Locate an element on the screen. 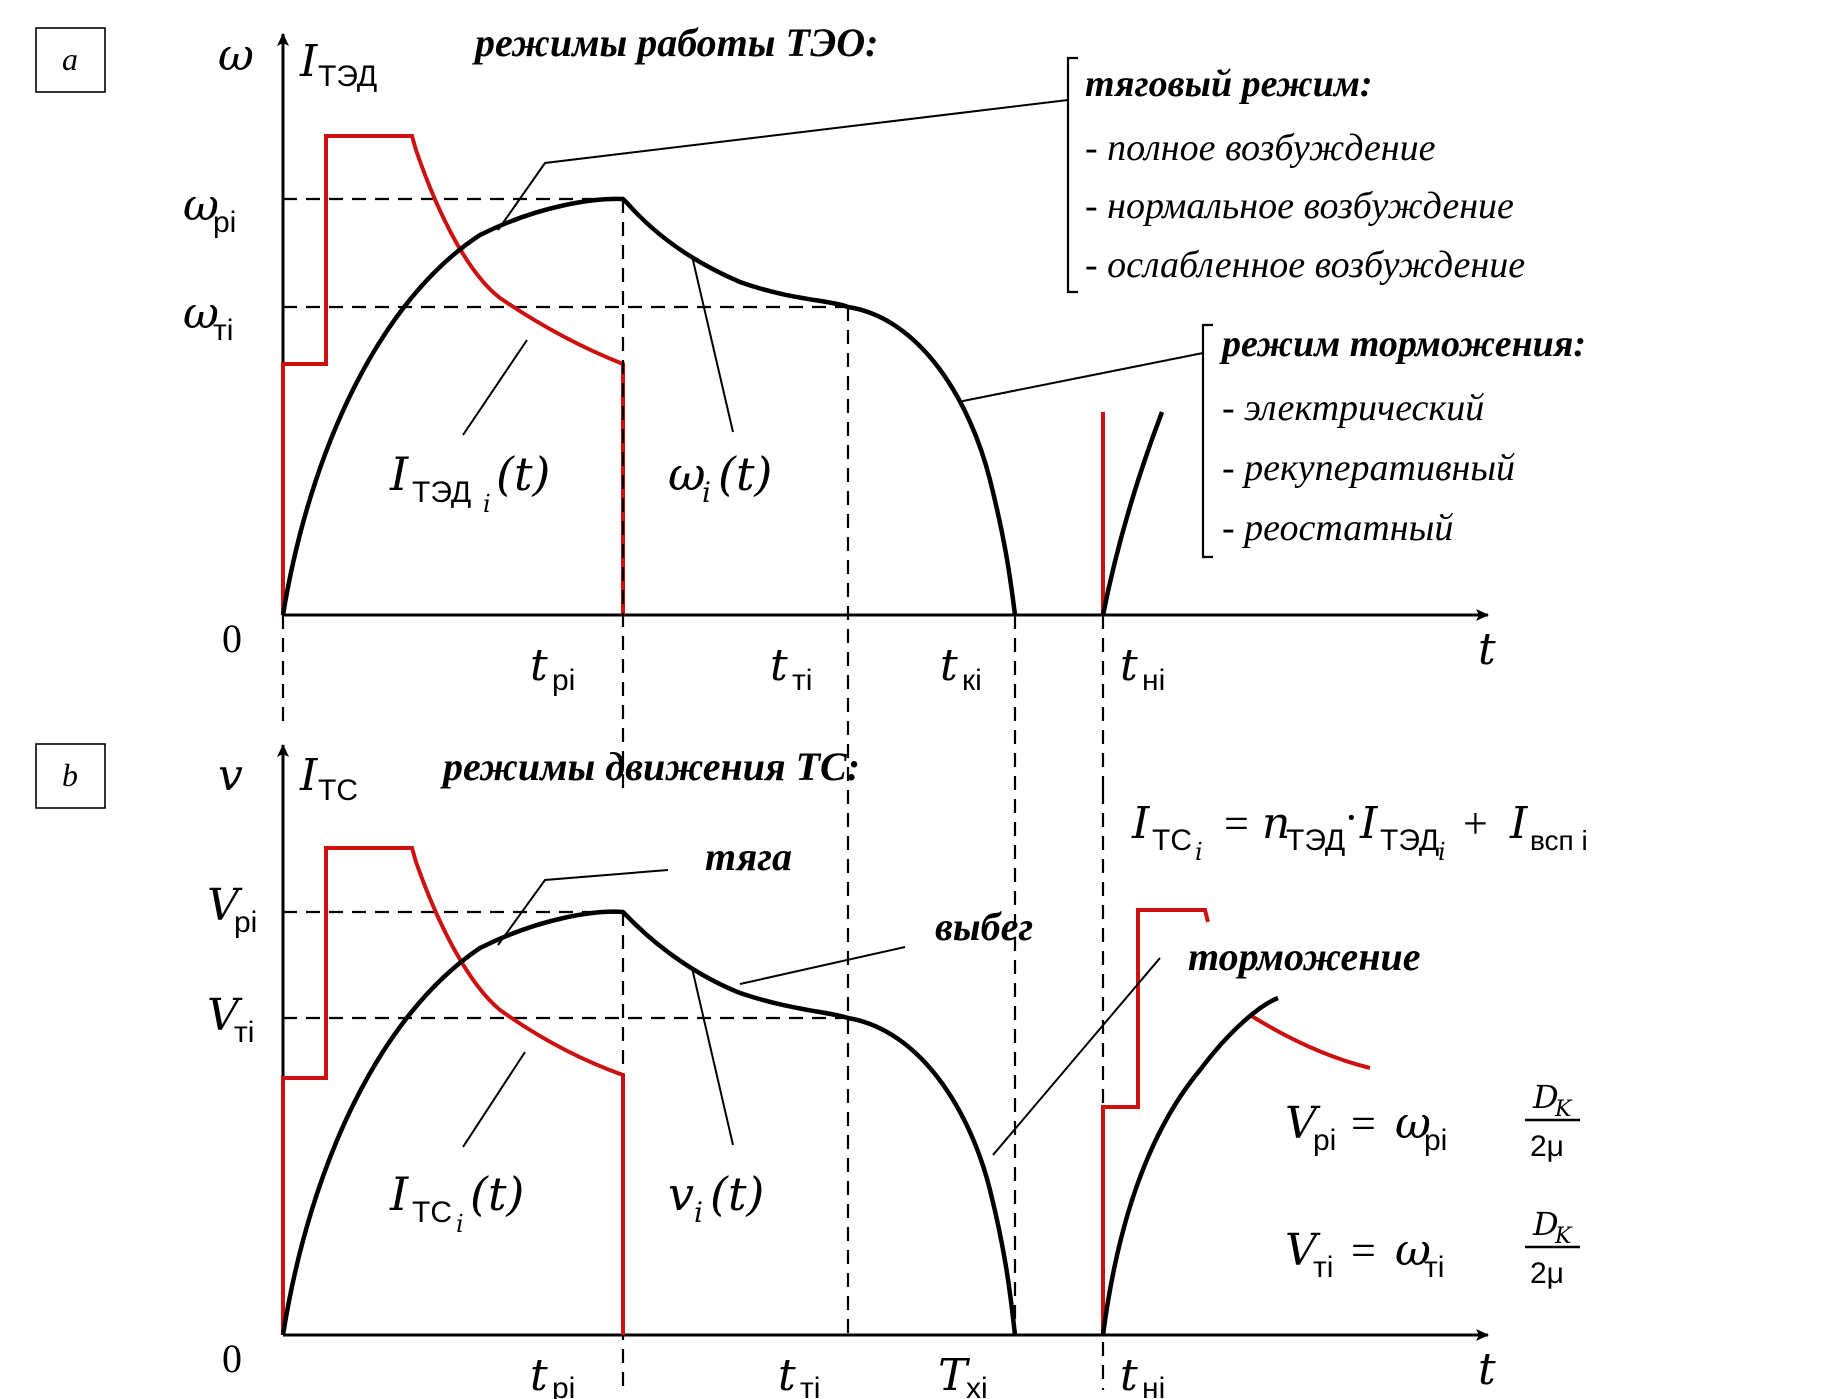  tick-omega-t: ω тi is located at coordinates (208, 317).